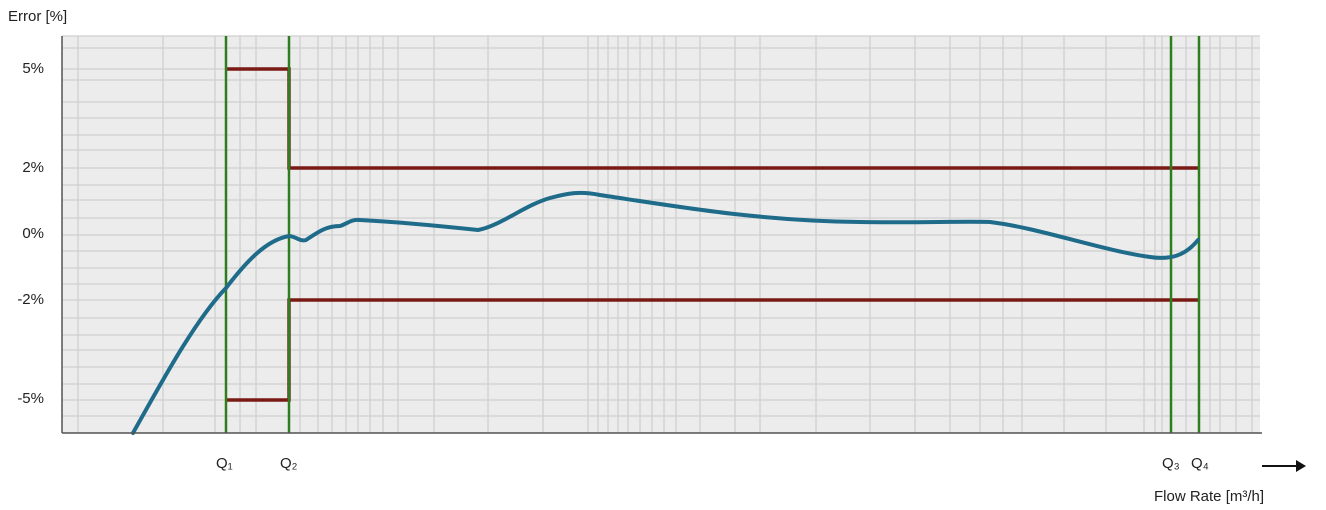 This screenshot has width=1326, height=510. I want to click on y-tick-label: -5%, so click(30, 398).